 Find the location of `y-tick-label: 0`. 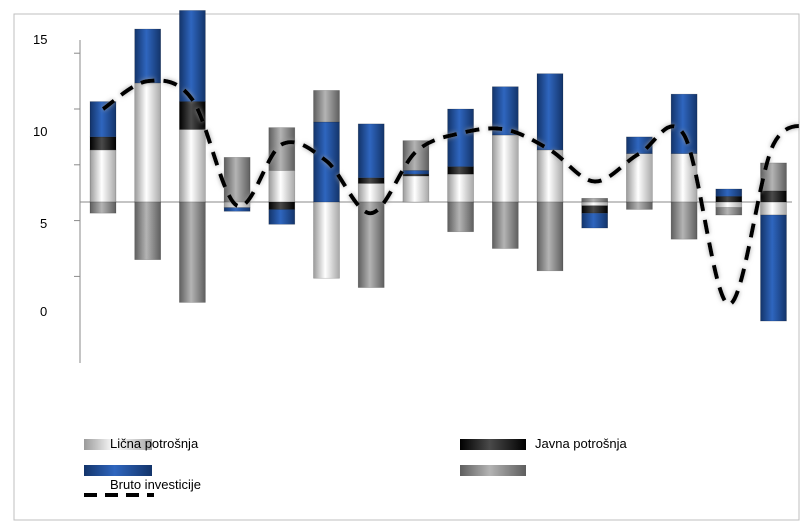

y-tick-label: 0 is located at coordinates (43, 311).